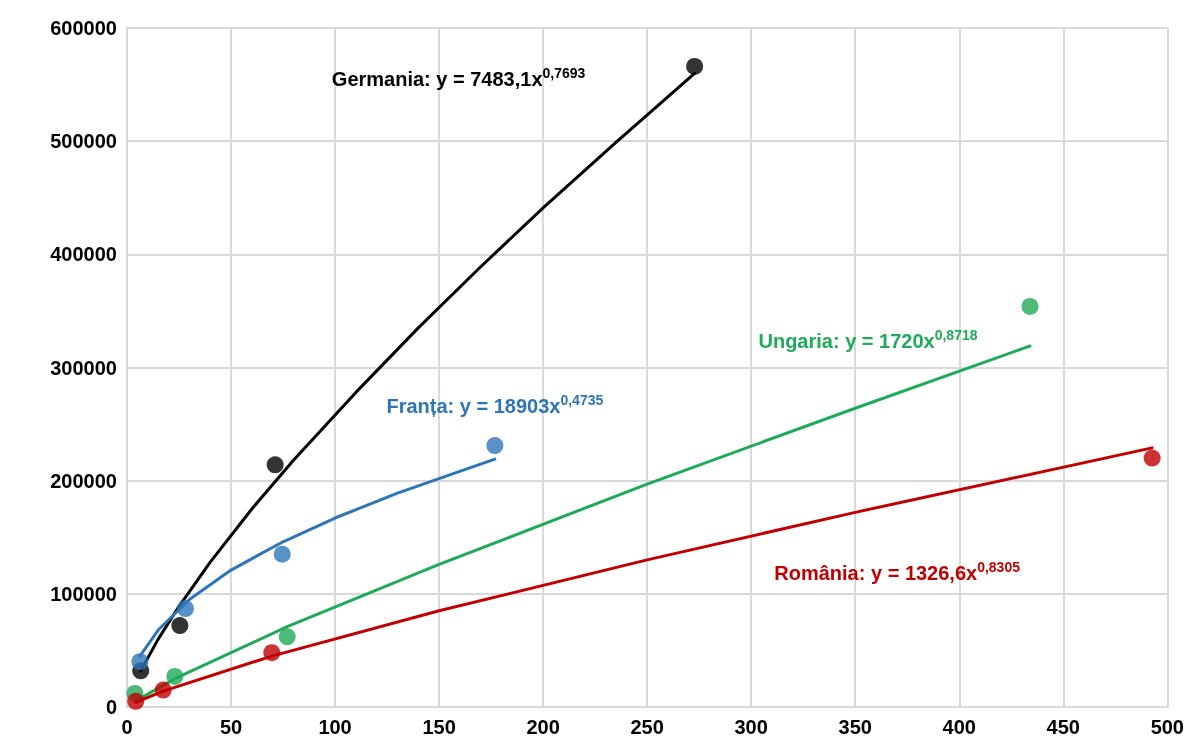 The height and width of the screenshot is (756, 1195). I want to click on x-tick-label: 500, so click(1167, 727).